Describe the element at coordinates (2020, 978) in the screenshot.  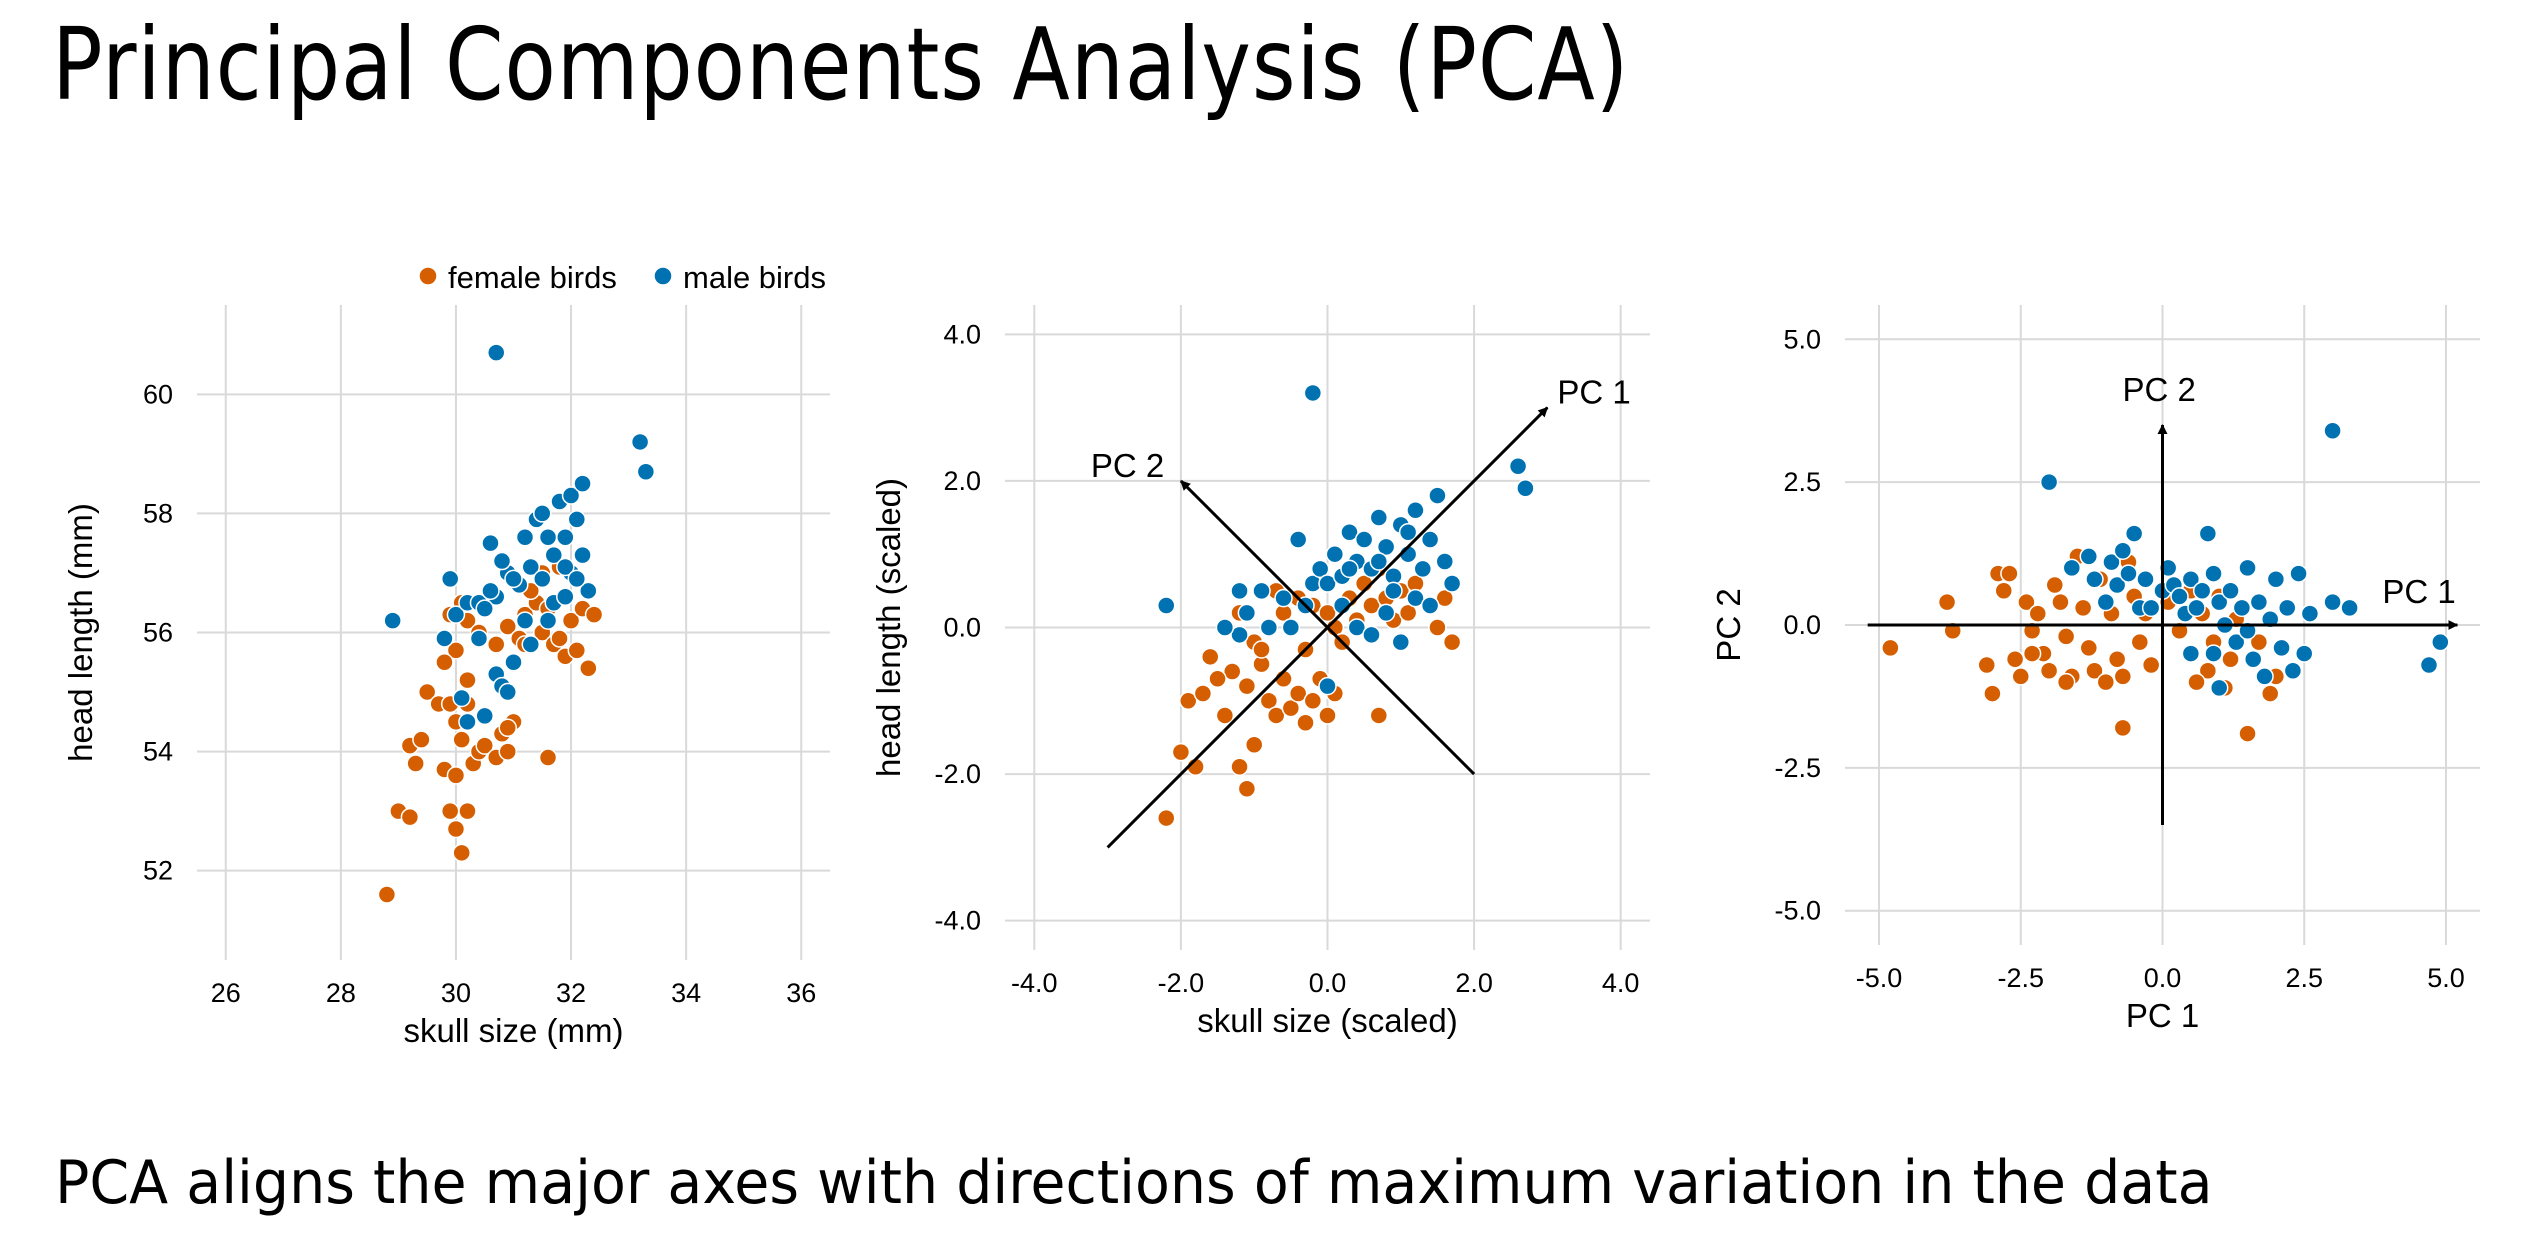
I see `x-tick-label: -2.5` at that location.